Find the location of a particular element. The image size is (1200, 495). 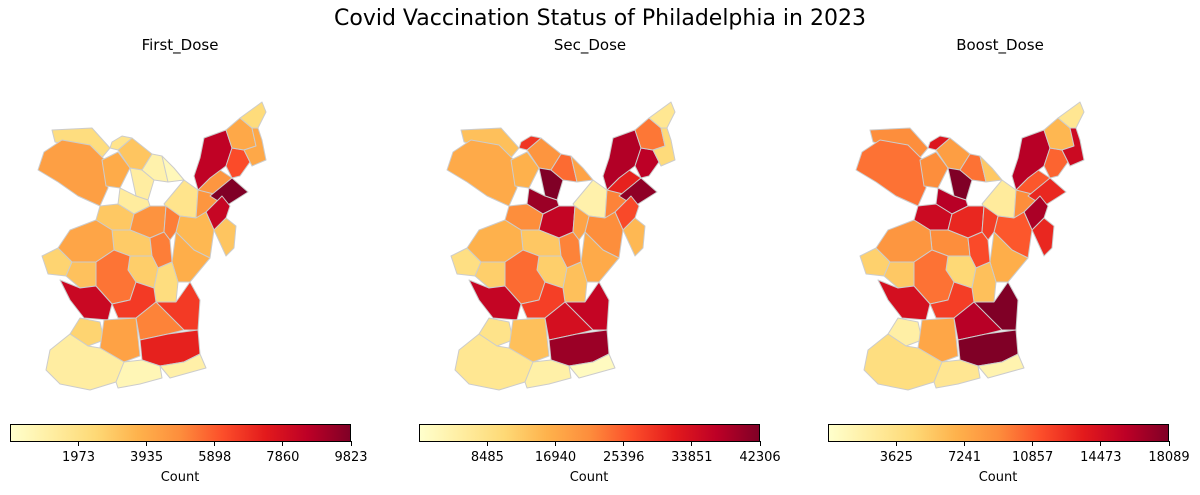

colorbar-tick-label-boost-dose-1: 3625 is located at coordinates (896, 457).